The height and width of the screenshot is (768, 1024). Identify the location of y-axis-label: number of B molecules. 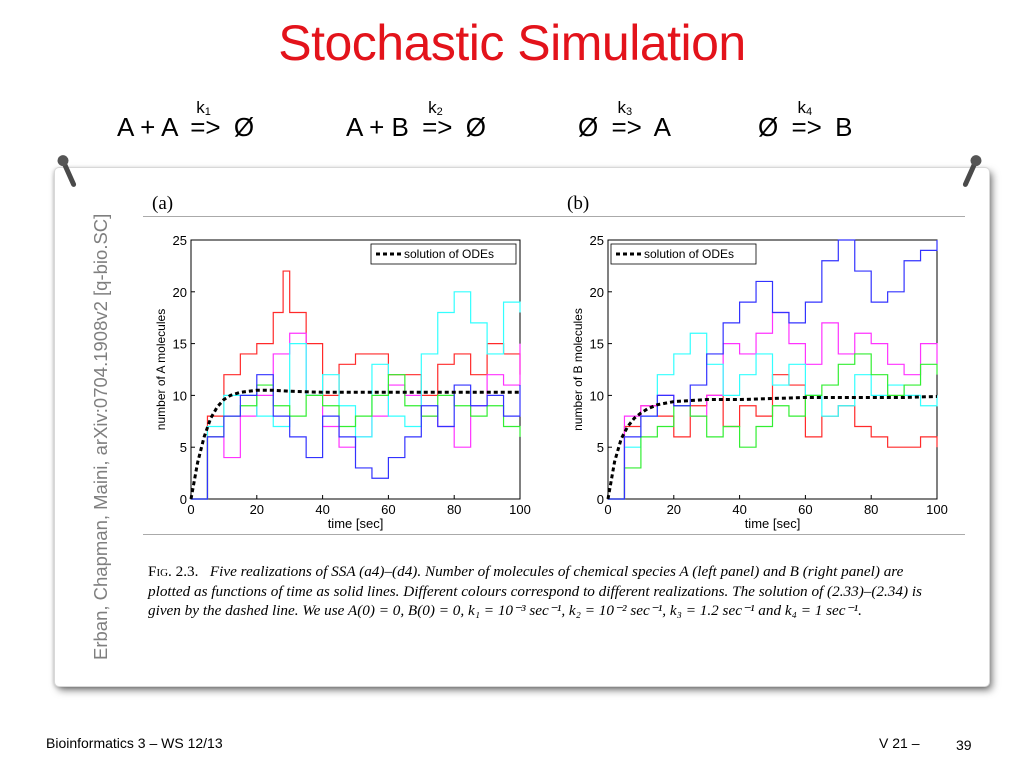
(578, 369).